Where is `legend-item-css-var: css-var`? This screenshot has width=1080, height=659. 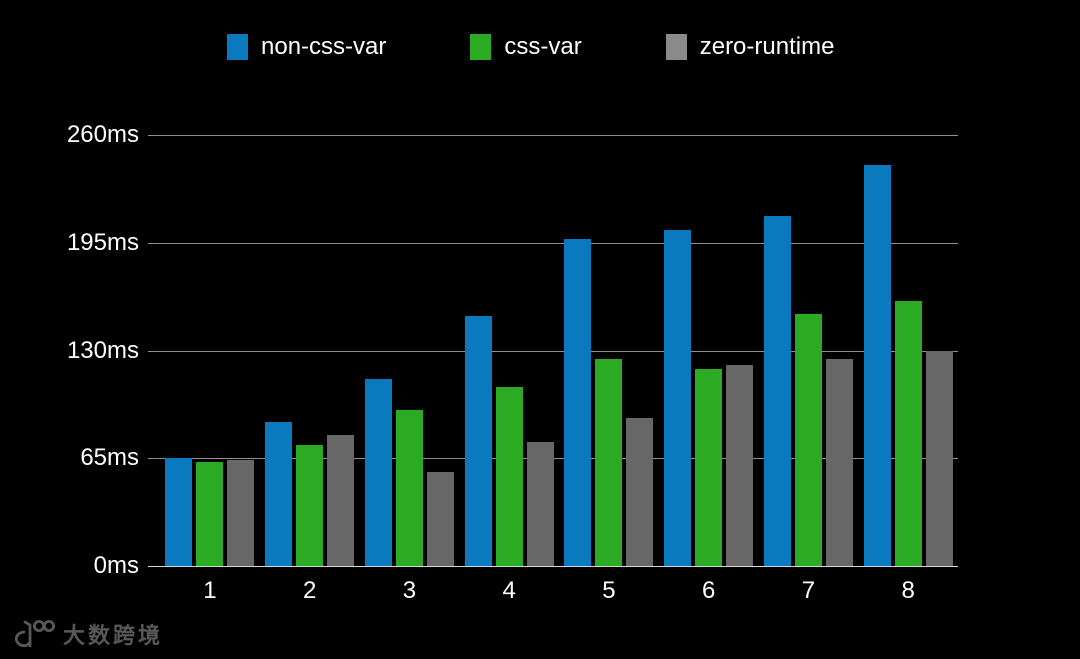 legend-item-css-var: css-var is located at coordinates (526, 46).